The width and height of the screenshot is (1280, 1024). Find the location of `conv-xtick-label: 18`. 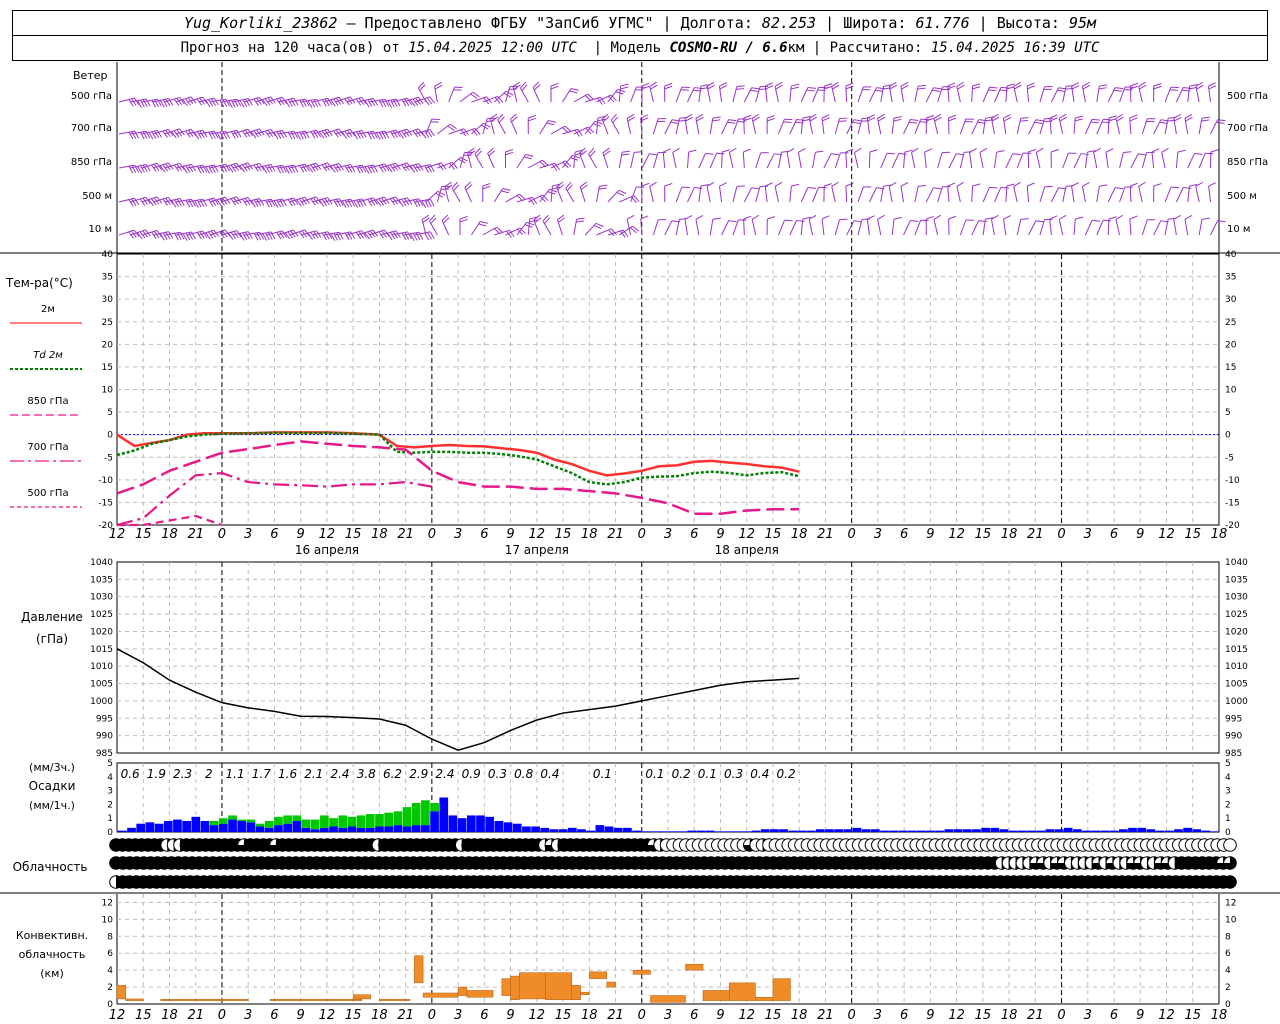

conv-xtick-label: 18 is located at coordinates (169, 1015).